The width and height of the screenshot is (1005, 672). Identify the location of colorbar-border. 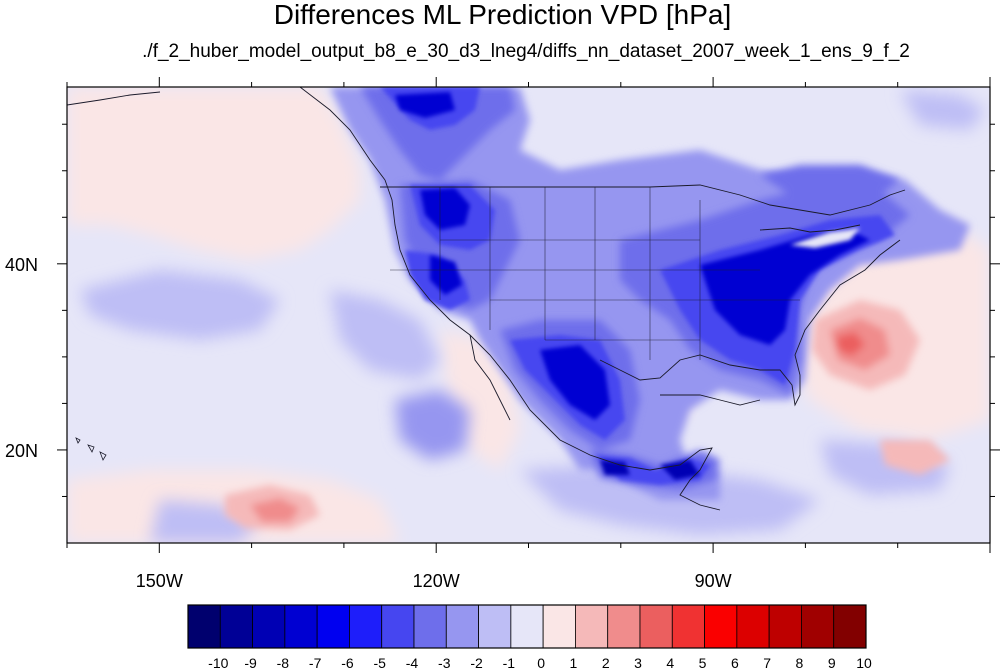
(527, 626).